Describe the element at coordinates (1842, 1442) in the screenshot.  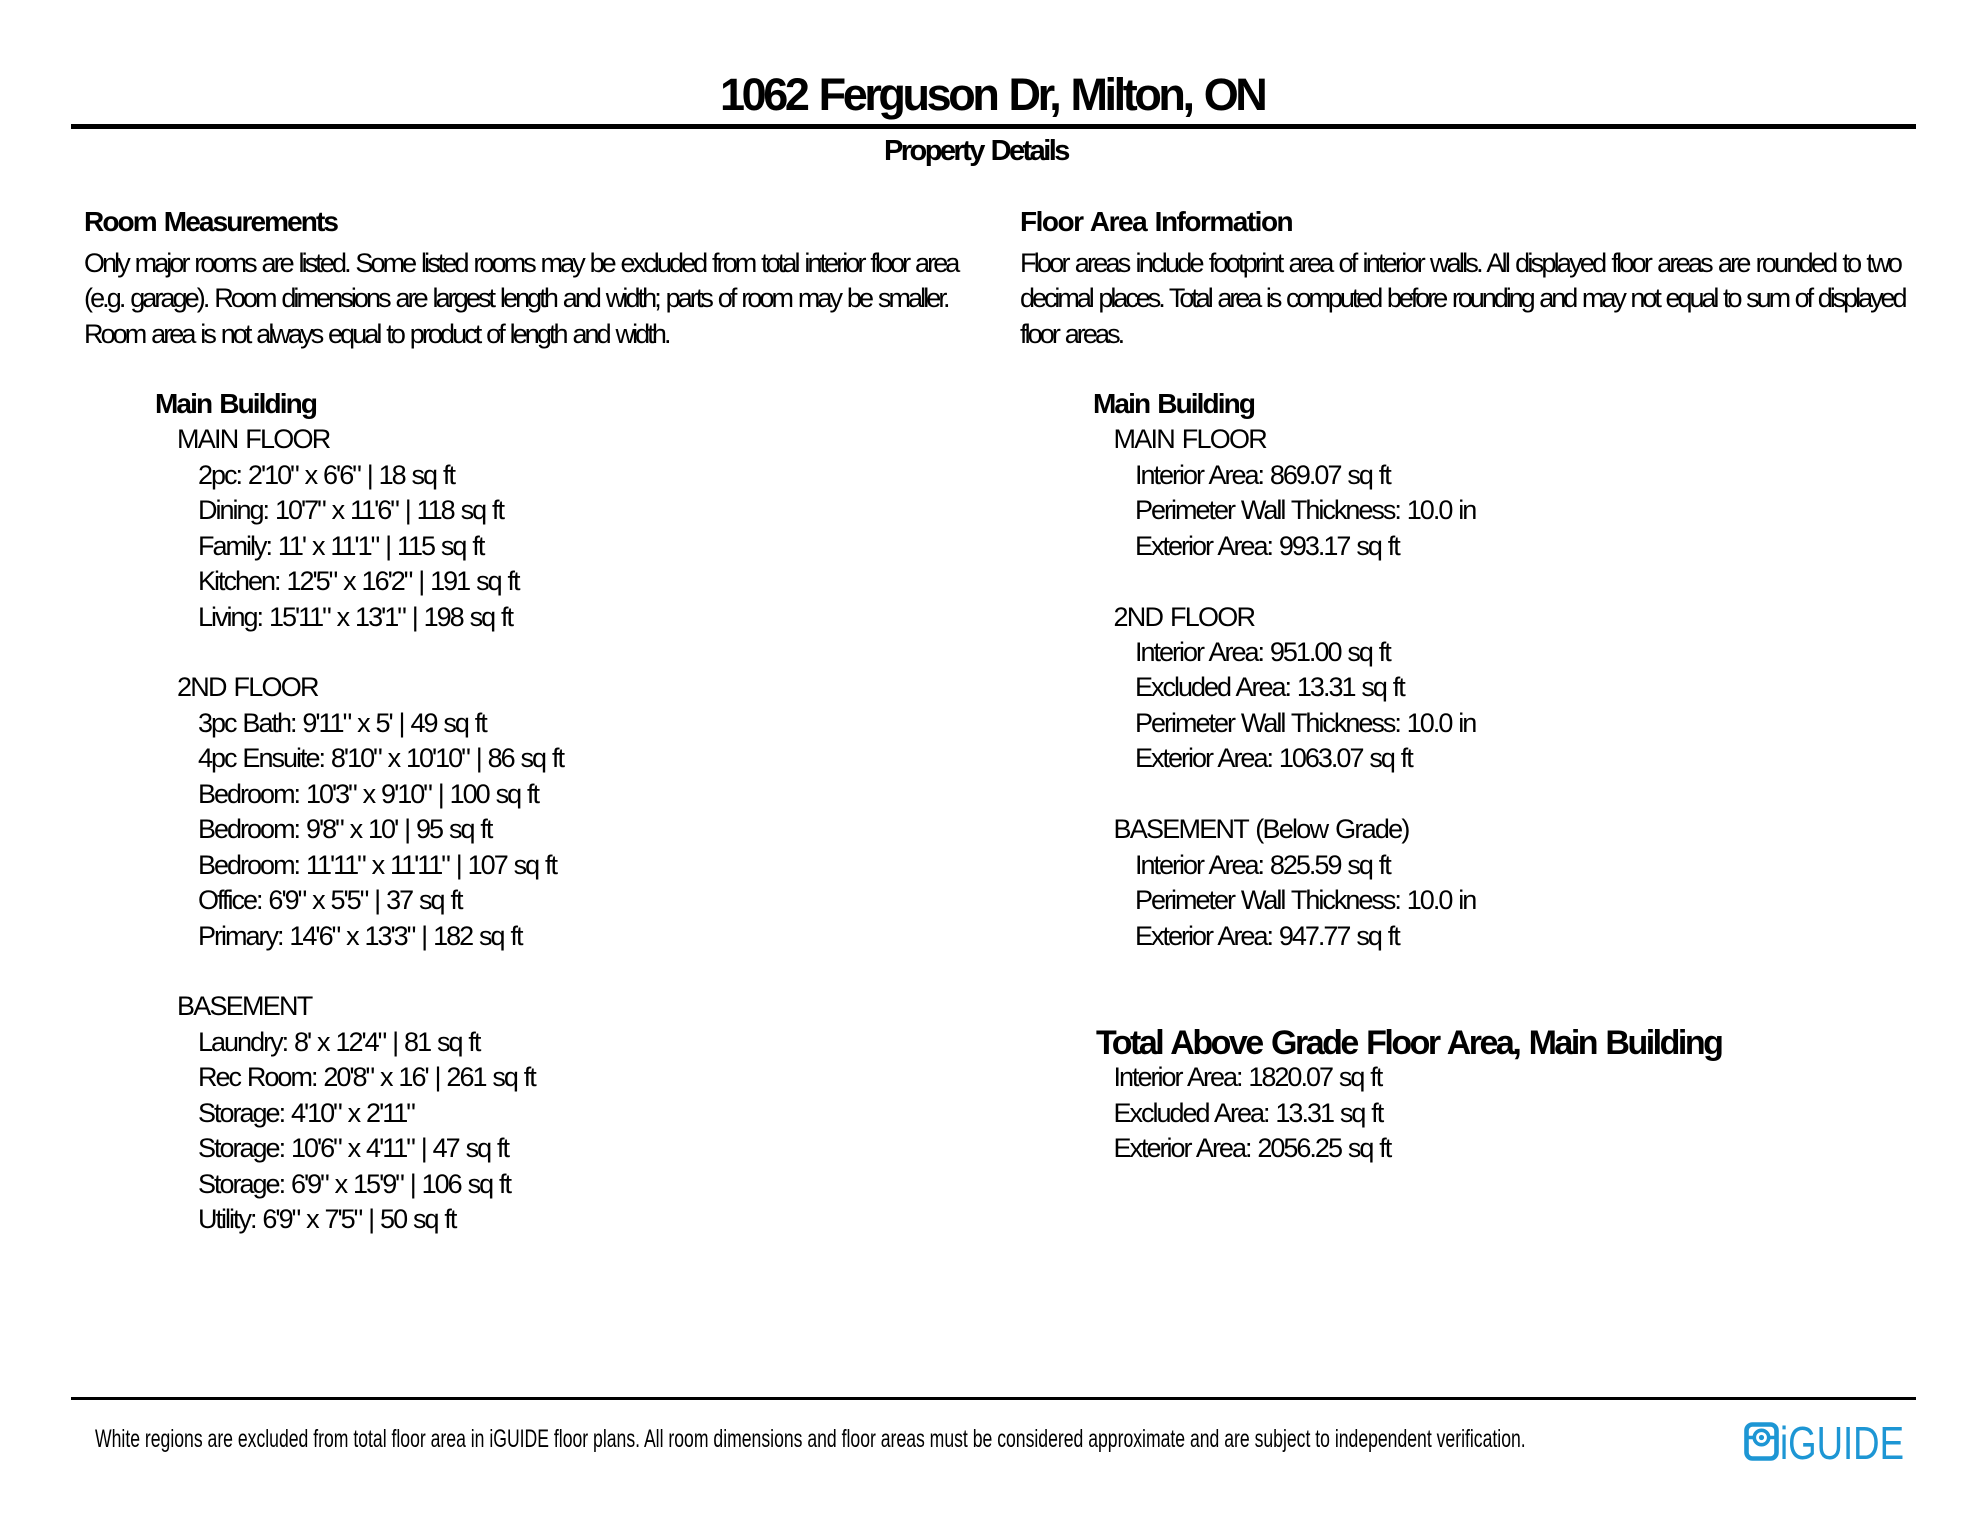
I see `svg-text: iGUIDE` at that location.